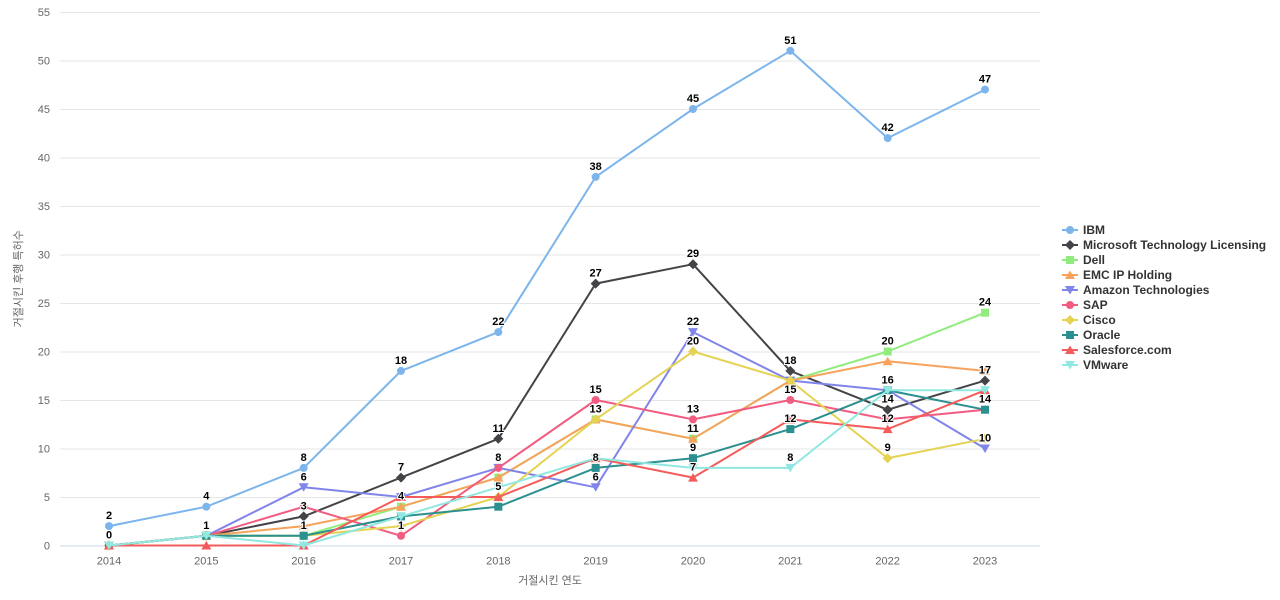 The height and width of the screenshot is (600, 1280). What do you see at coordinates (887, 419) in the screenshot?
I see `data-point-sap-2022` at bounding box center [887, 419].